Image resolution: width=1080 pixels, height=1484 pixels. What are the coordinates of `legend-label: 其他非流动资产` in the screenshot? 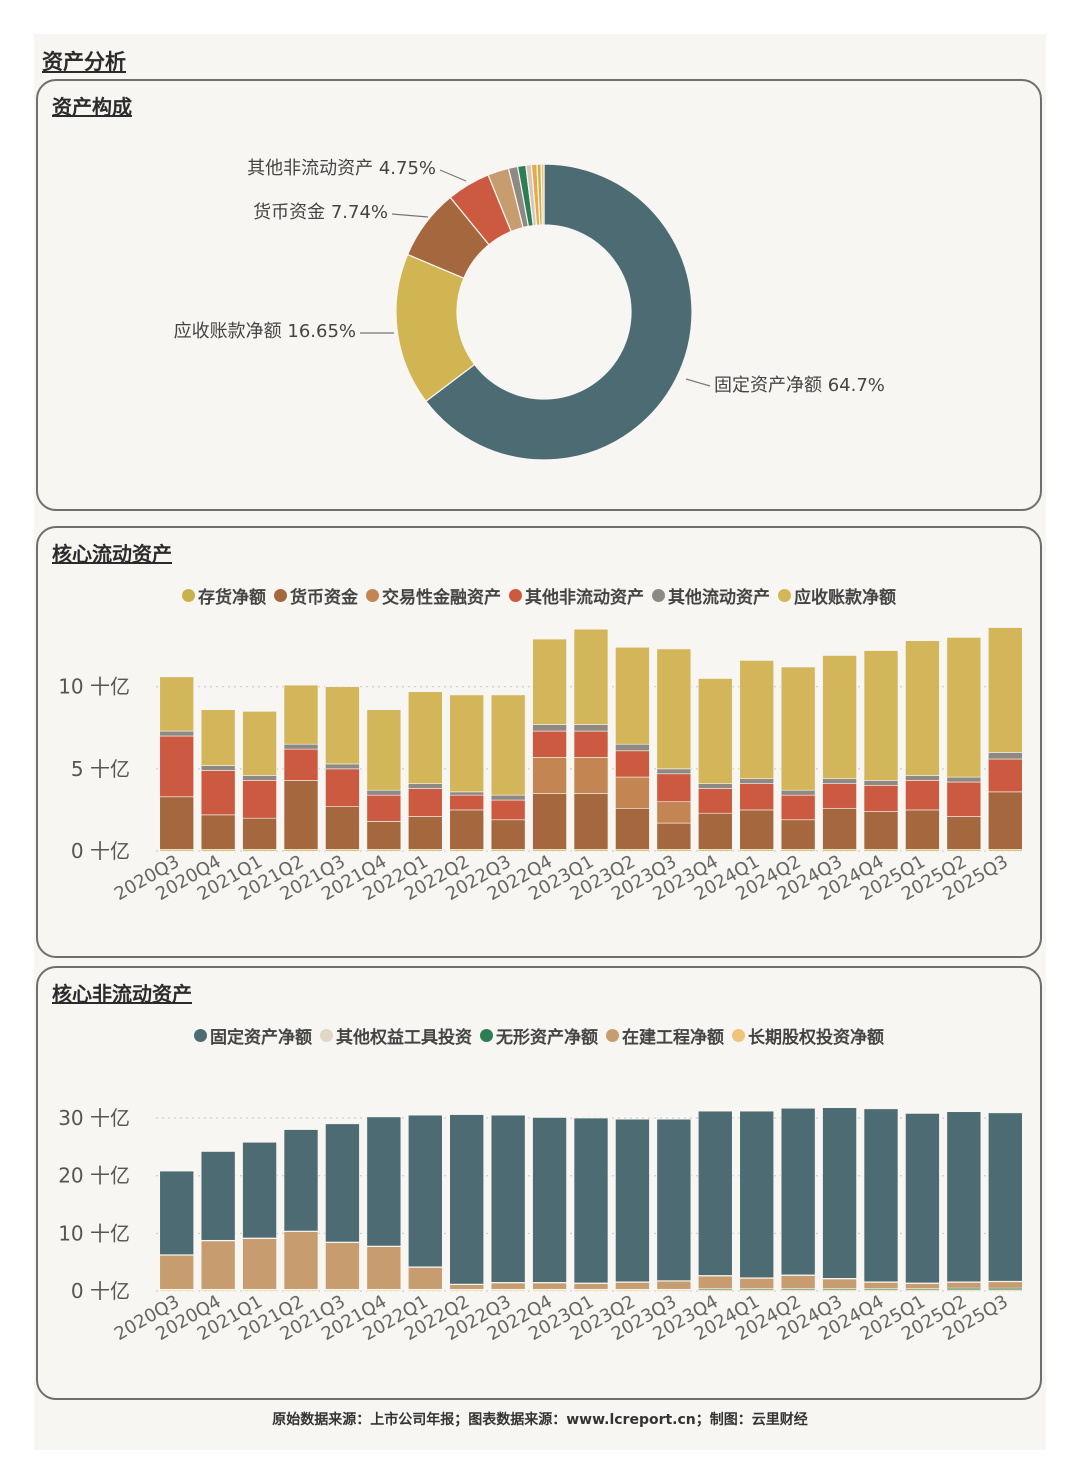 It's located at (584, 598).